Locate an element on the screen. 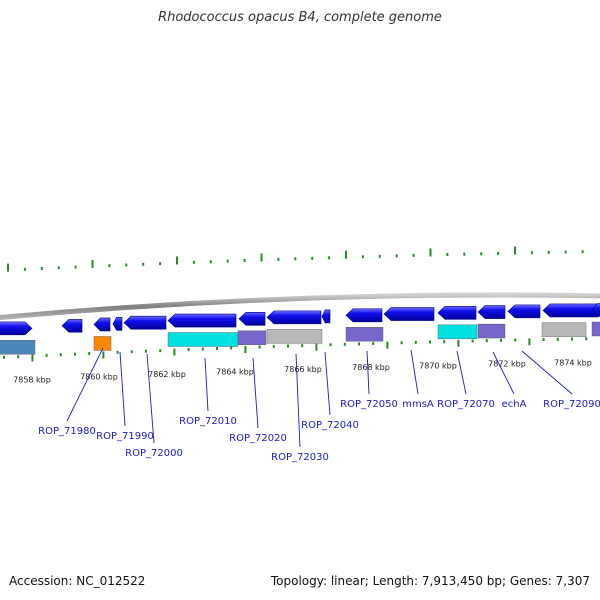 The image size is (600, 600). map-title: Rhodococcus opacus B4, complete genome is located at coordinates (300, 17).